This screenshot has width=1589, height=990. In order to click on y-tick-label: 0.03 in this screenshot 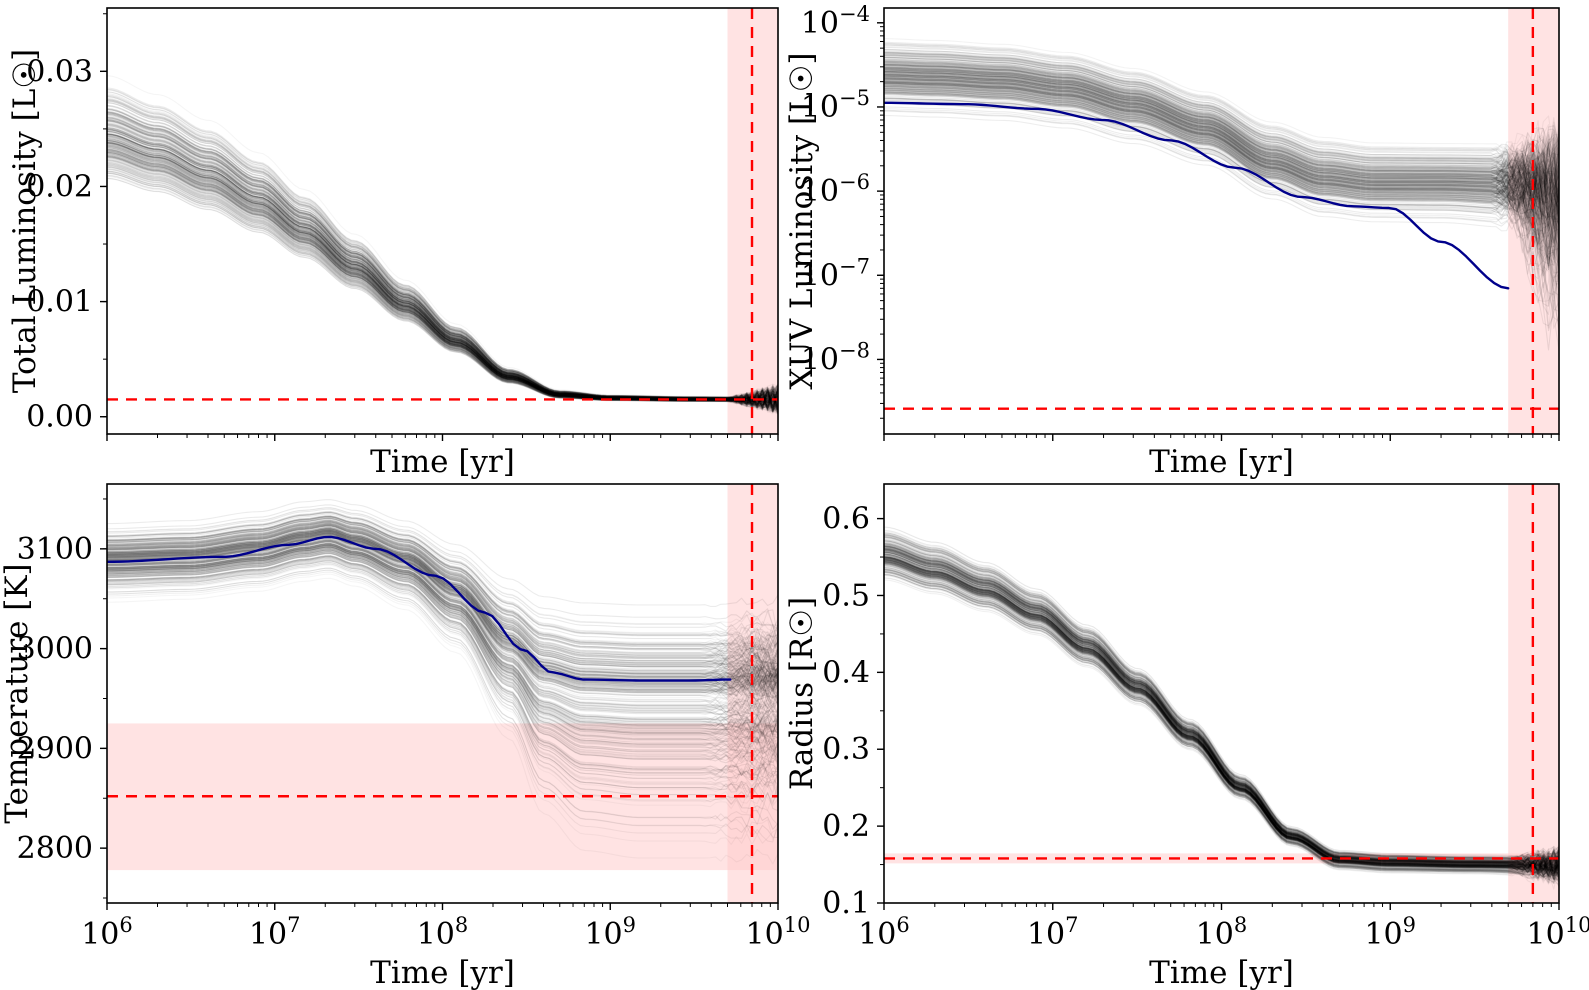, I will do `click(59, 71)`.